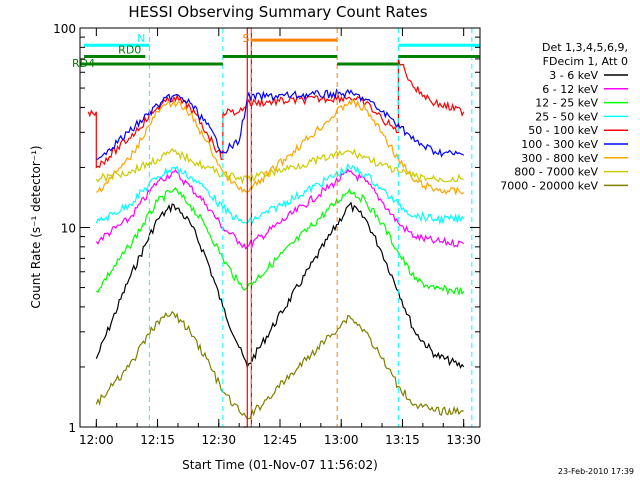  What do you see at coordinates (83, 63) in the screenshot?
I see `state-bar-label: RD4` at bounding box center [83, 63].